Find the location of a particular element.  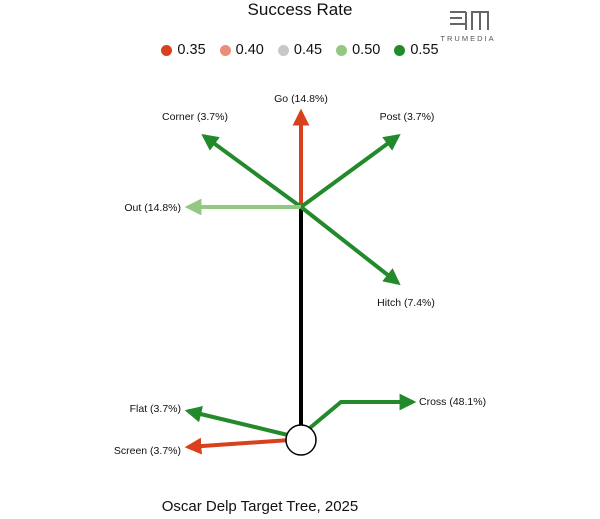

legend-label: 0.45 is located at coordinates (308, 50).